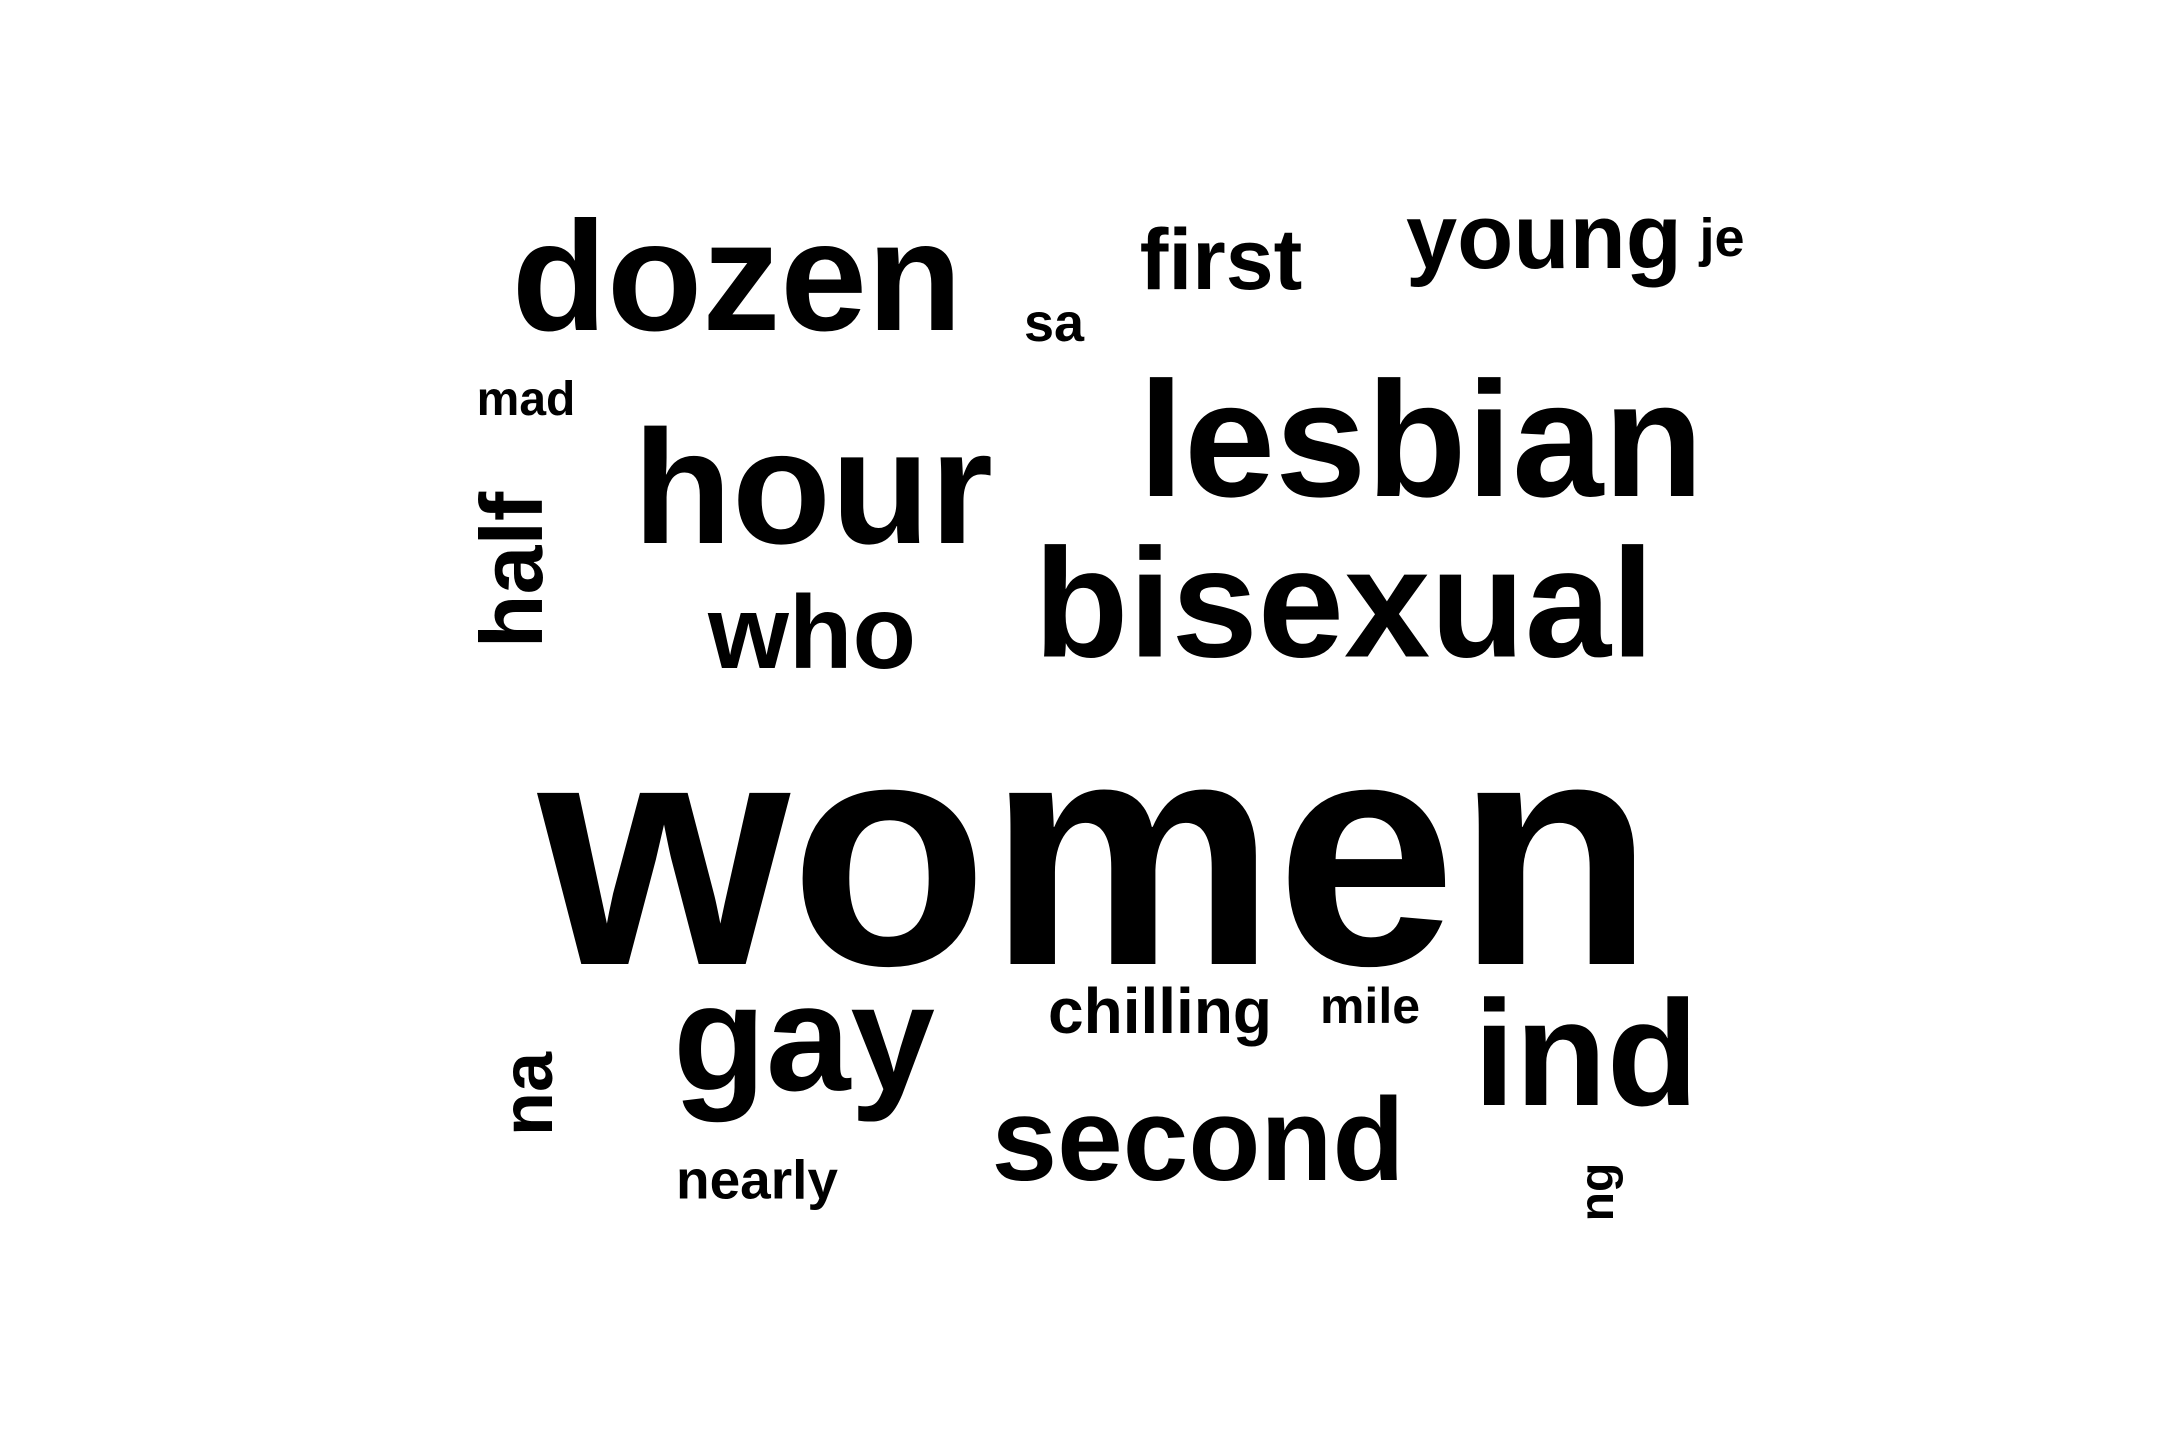  Describe the element at coordinates (1586, 1053) in the screenshot. I see `word-ind: ind` at that location.